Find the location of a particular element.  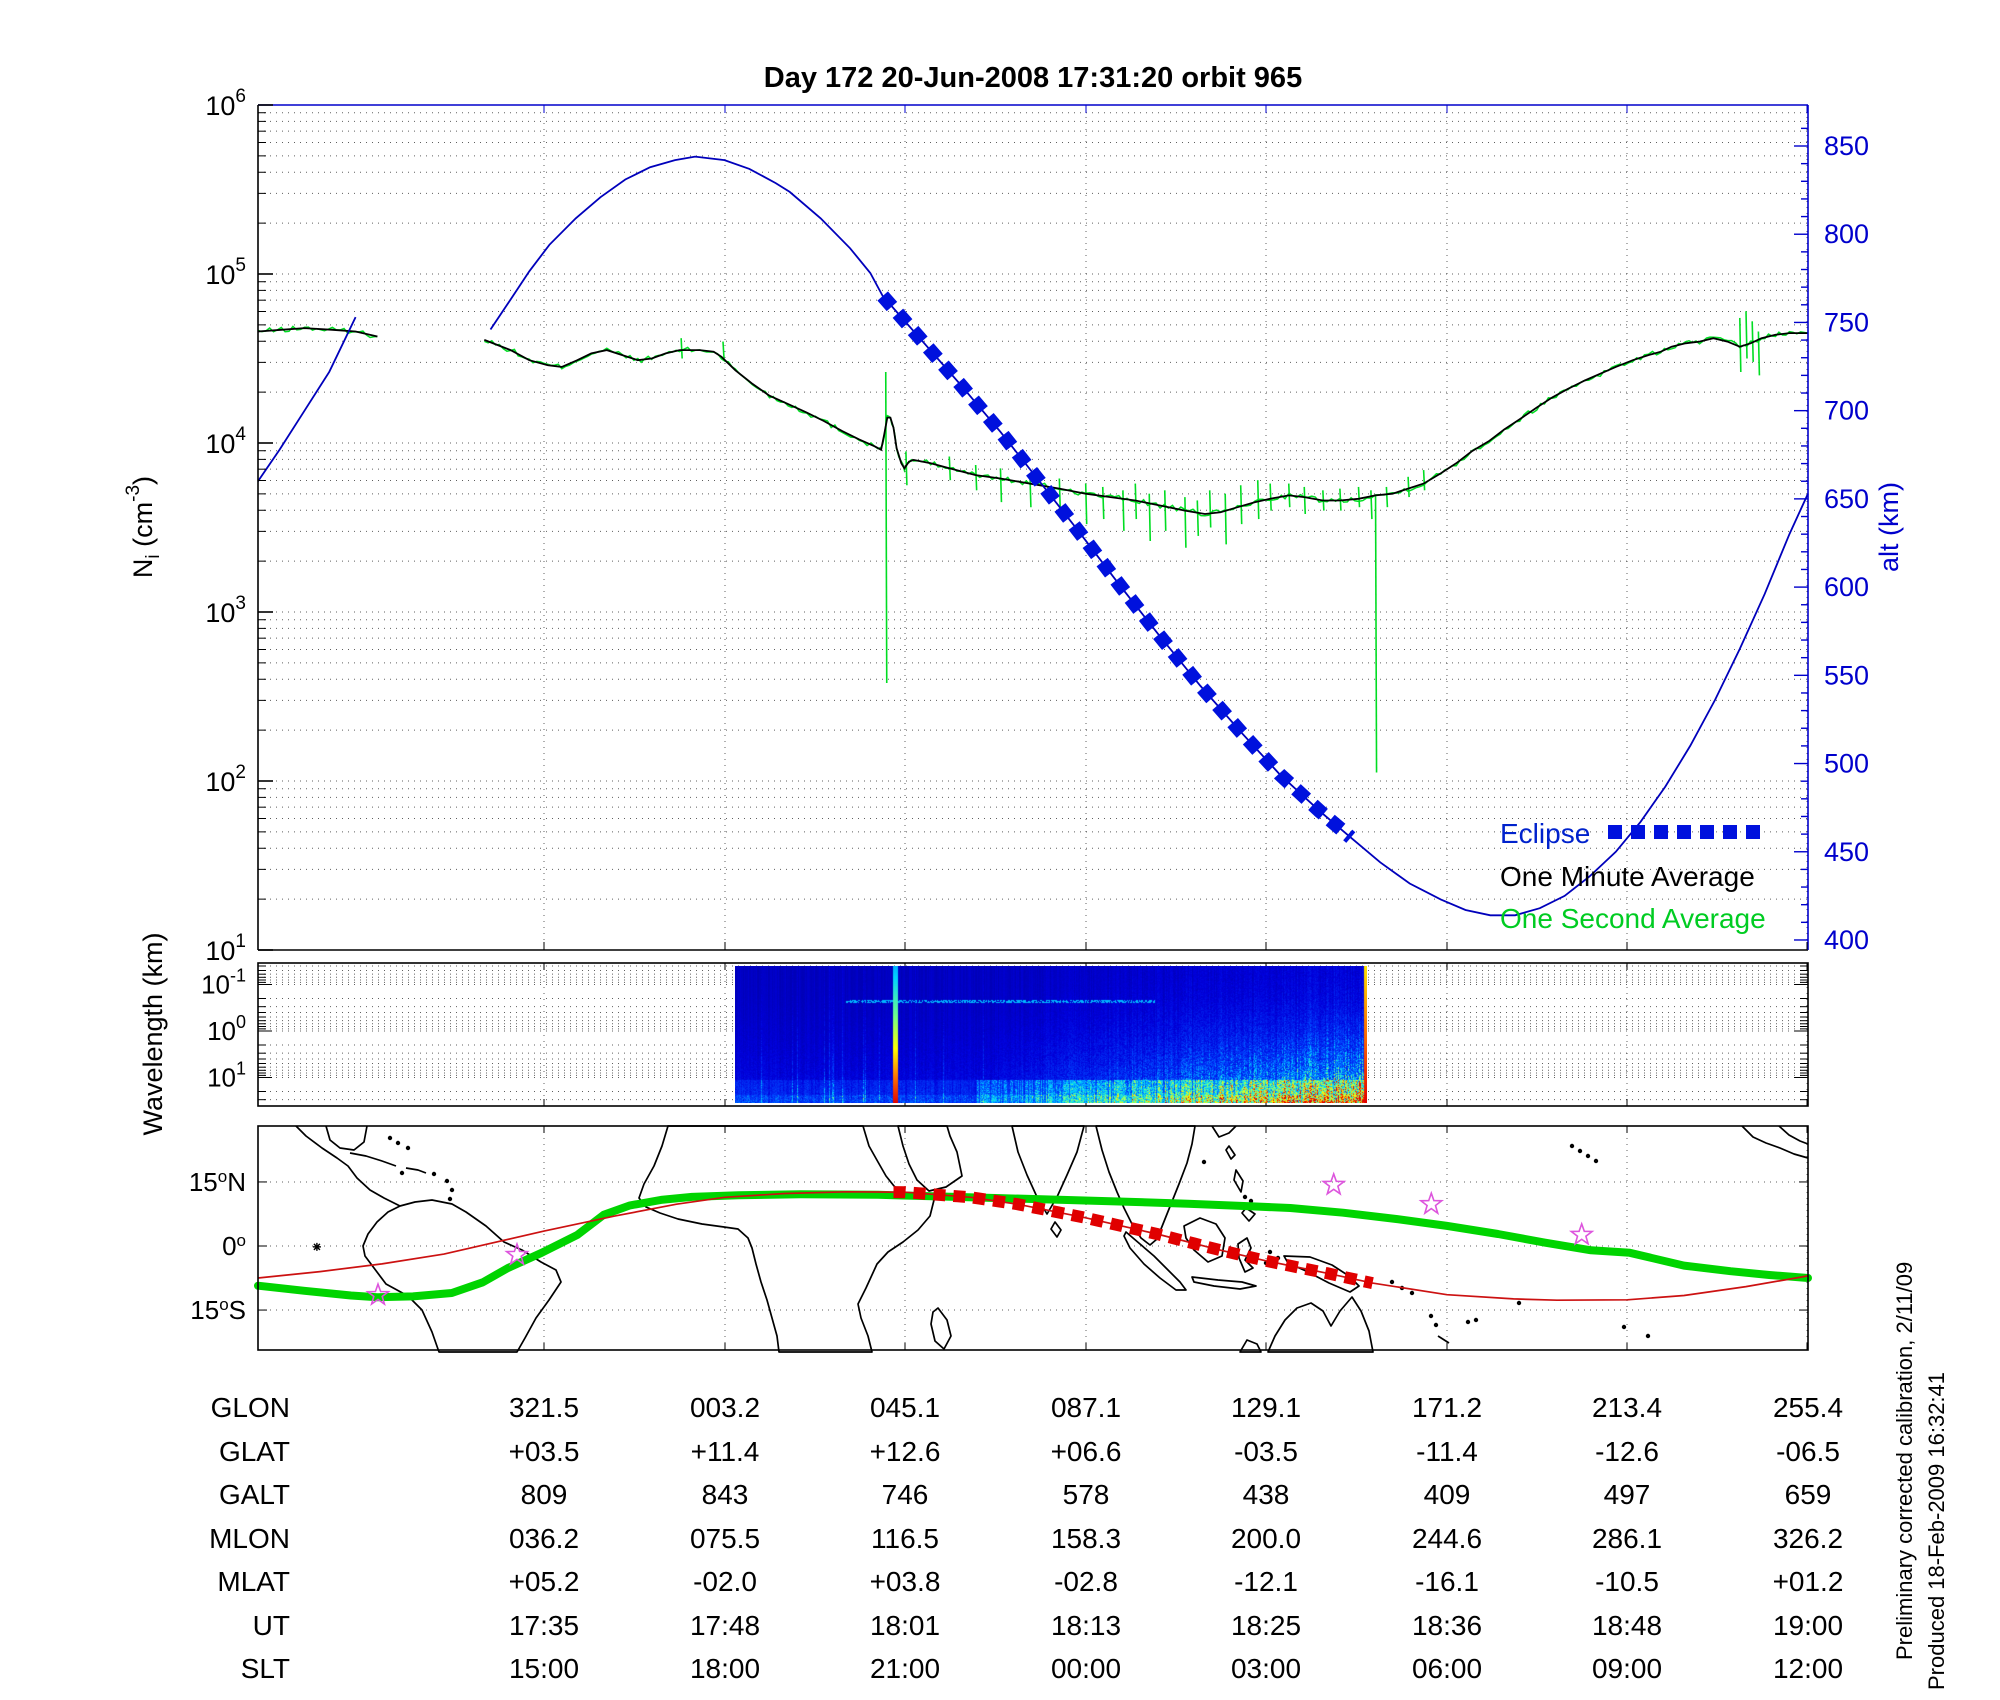

cell-mlat-3: -02.8 is located at coordinates (1086, 1581).